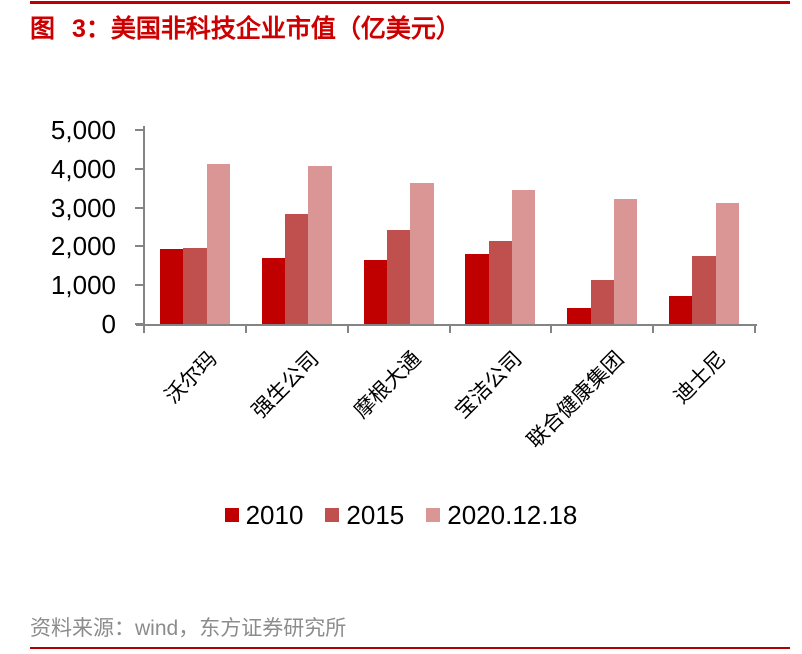 The width and height of the screenshot is (802, 654). Describe the element at coordinates (398, 277) in the screenshot. I see `bar-2015-摩根大通` at that location.